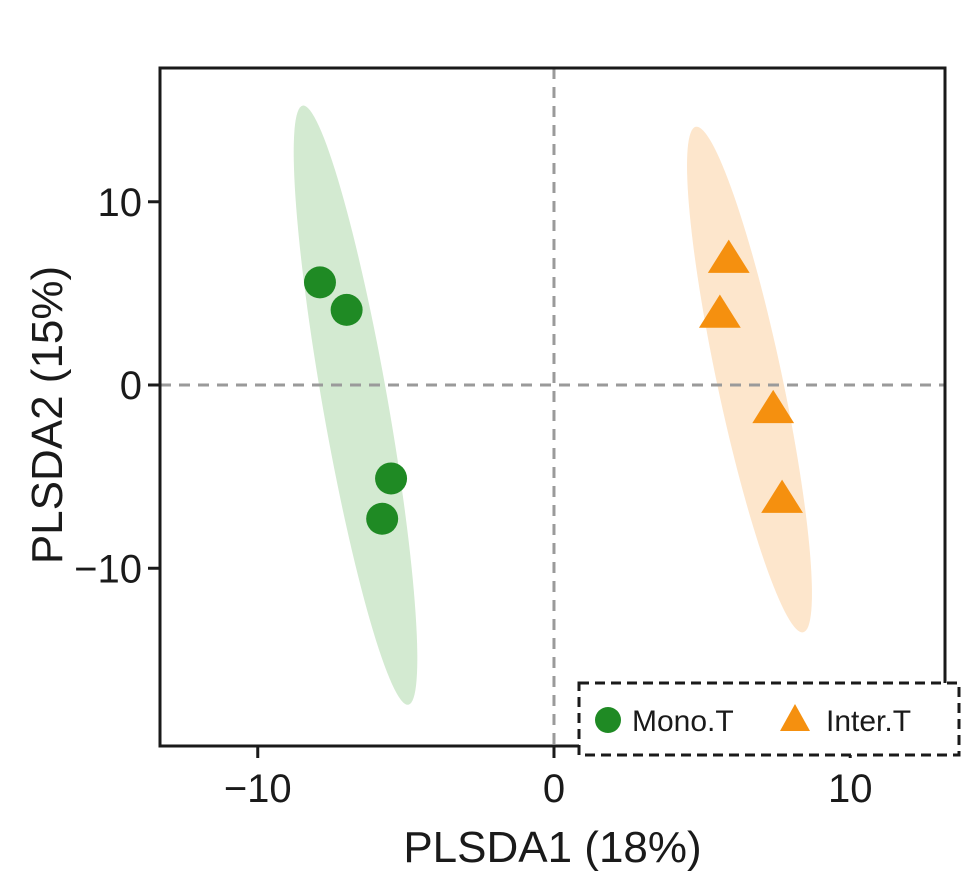  What do you see at coordinates (108, 569) in the screenshot?
I see `y-tick-label: −10` at bounding box center [108, 569].